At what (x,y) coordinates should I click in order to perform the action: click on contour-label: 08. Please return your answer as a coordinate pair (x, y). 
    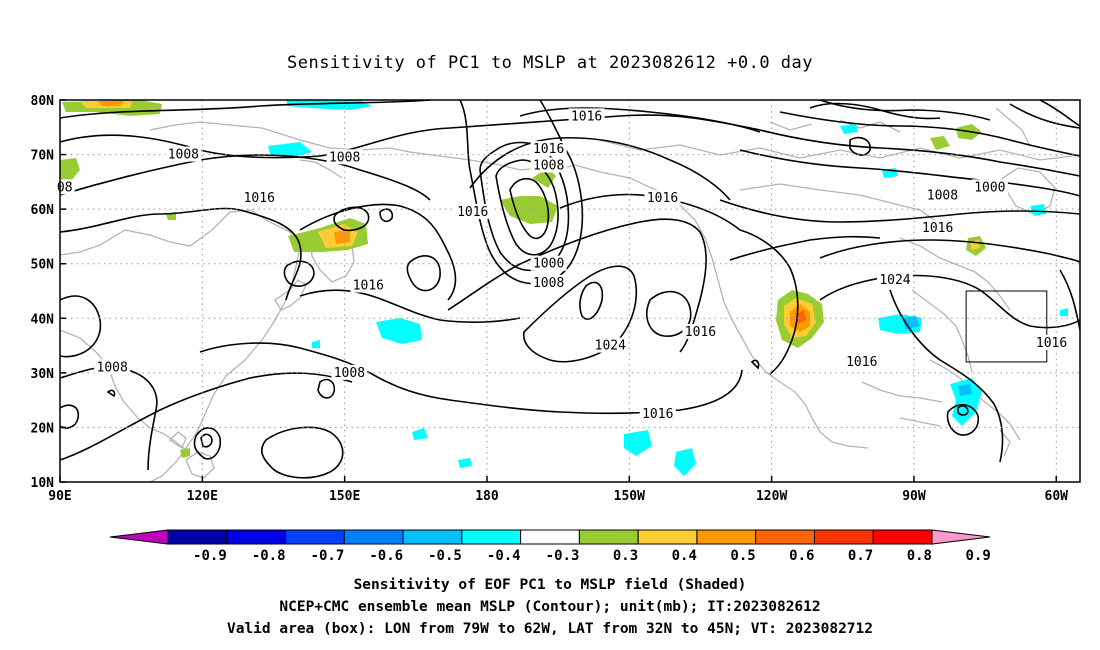
    Looking at the image, I should click on (65, 187).